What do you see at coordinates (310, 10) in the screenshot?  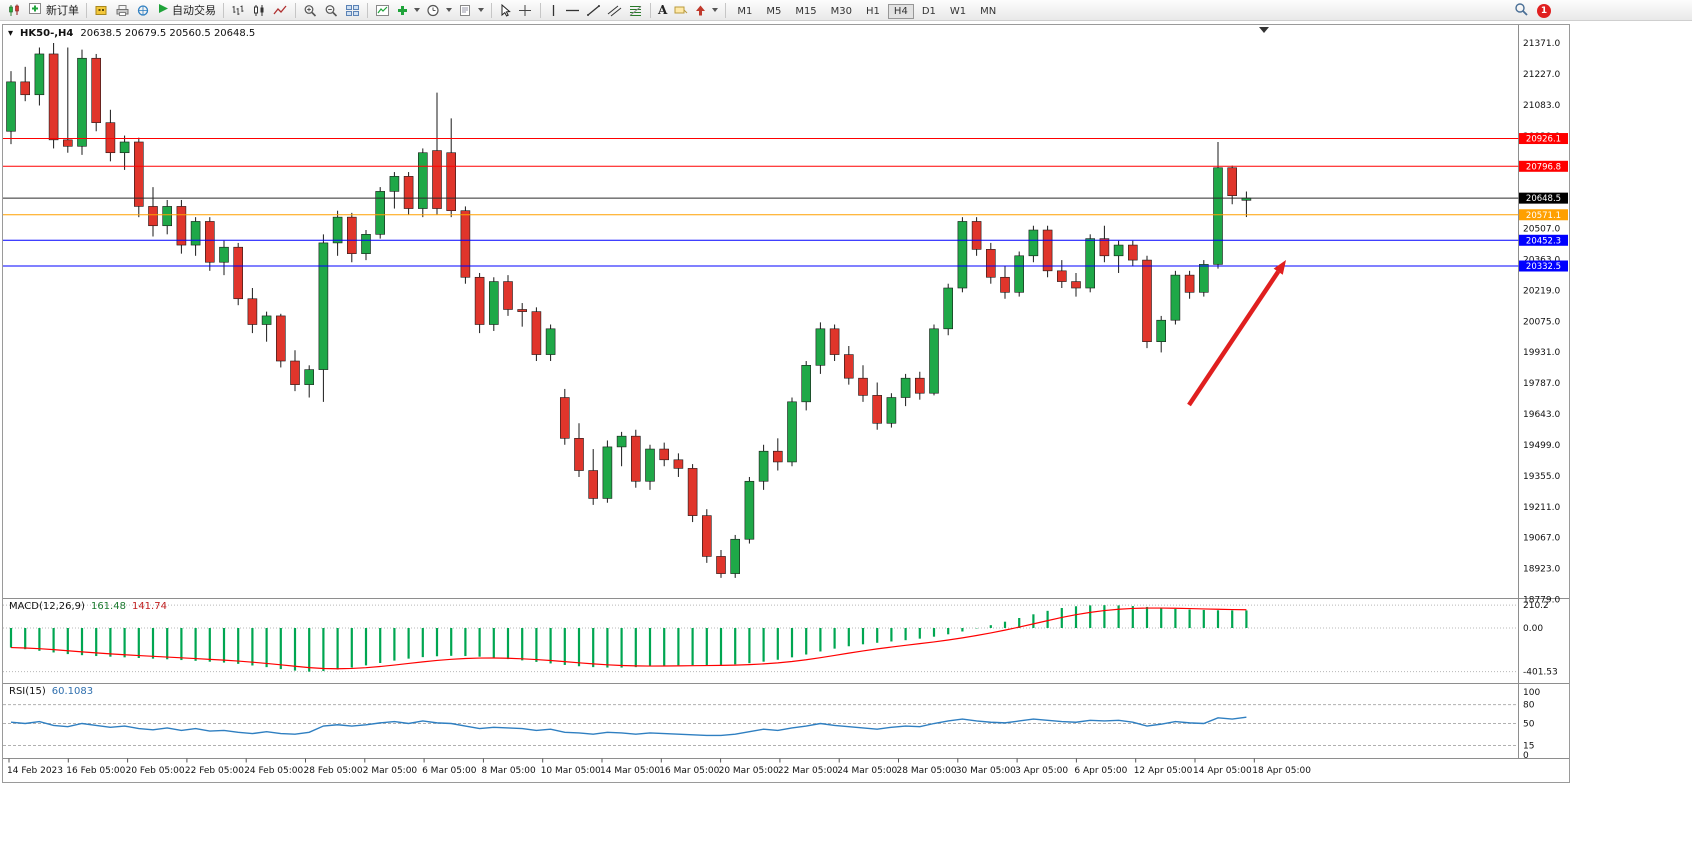 I see `zoom-in-icon` at bounding box center [310, 10].